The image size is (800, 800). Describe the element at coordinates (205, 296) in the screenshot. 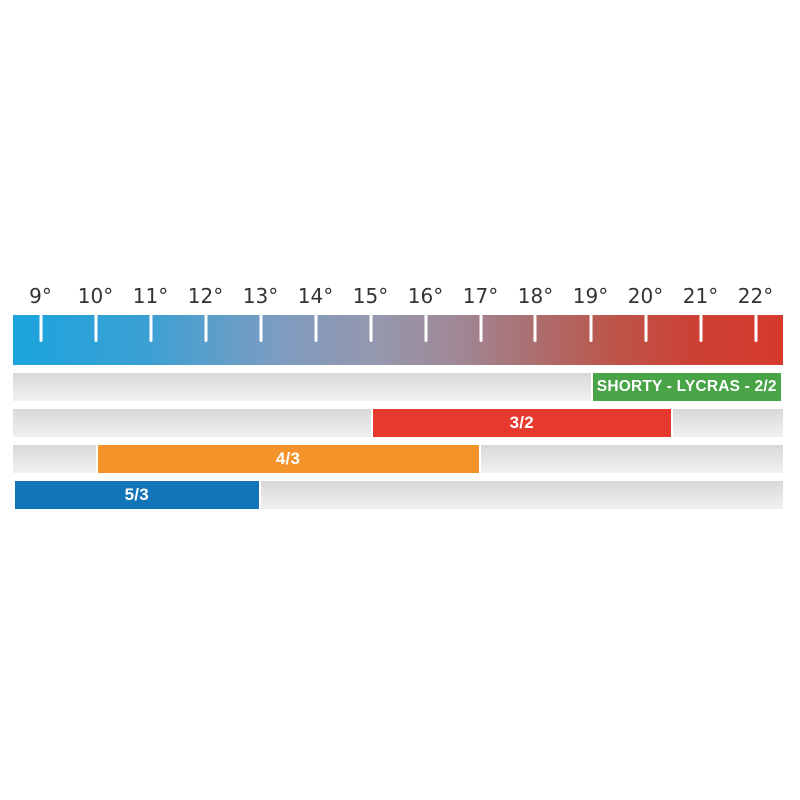

I see `axis-tick-label: 12°` at that location.